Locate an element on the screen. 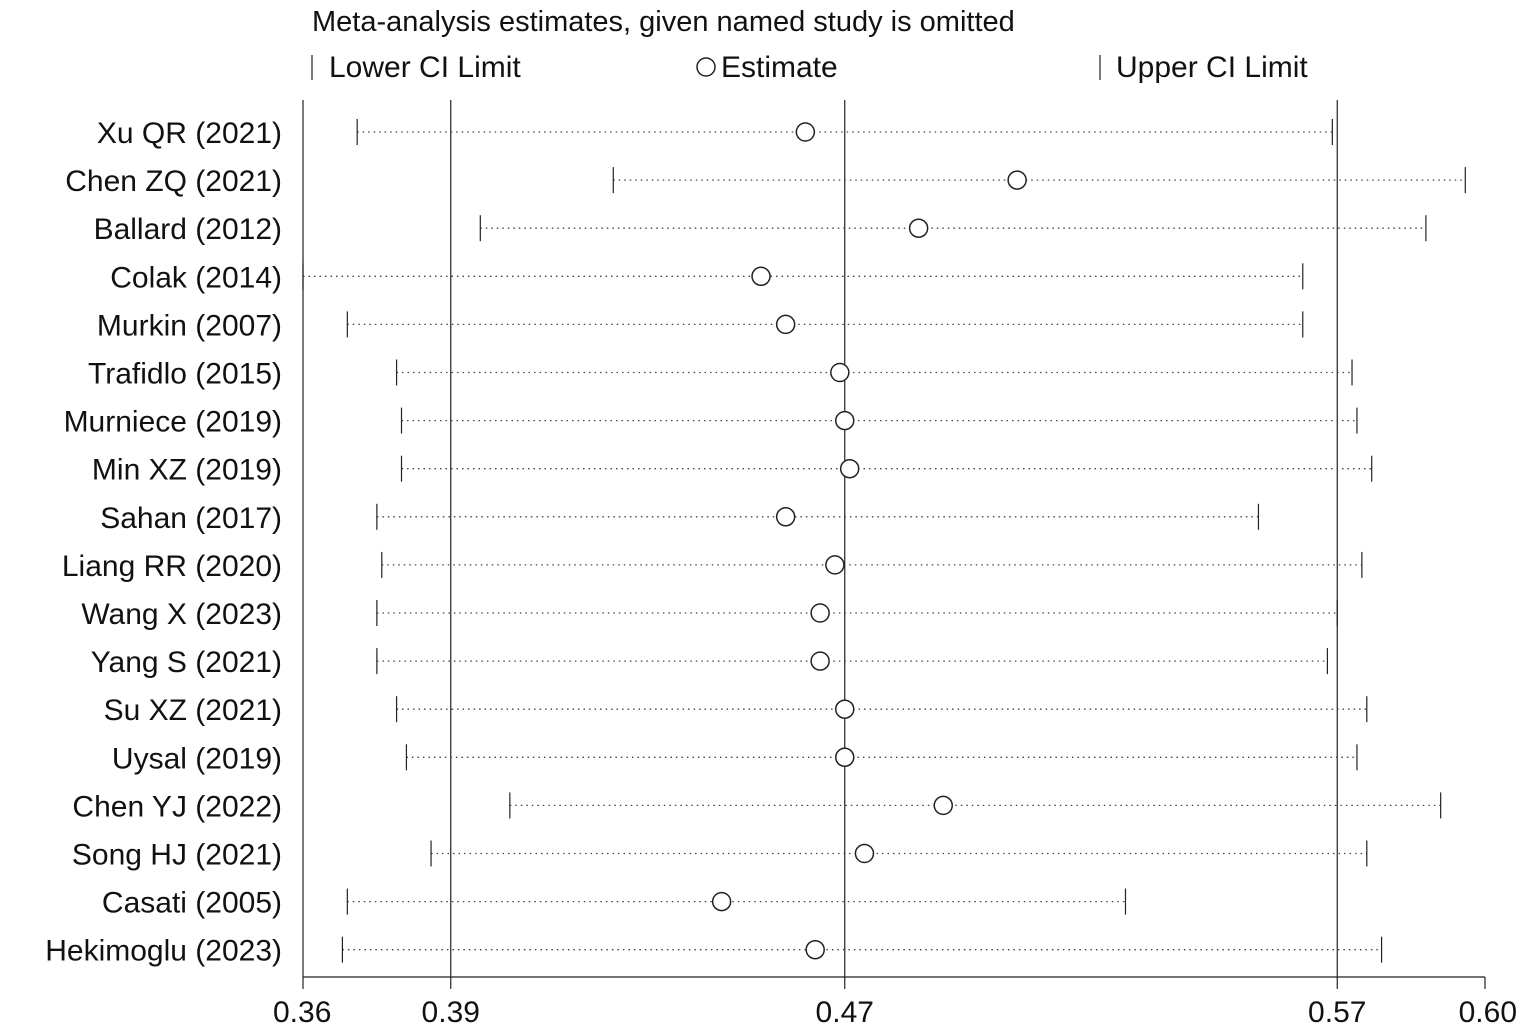  legend-estimate-label: Estimate is located at coordinates (779, 67).